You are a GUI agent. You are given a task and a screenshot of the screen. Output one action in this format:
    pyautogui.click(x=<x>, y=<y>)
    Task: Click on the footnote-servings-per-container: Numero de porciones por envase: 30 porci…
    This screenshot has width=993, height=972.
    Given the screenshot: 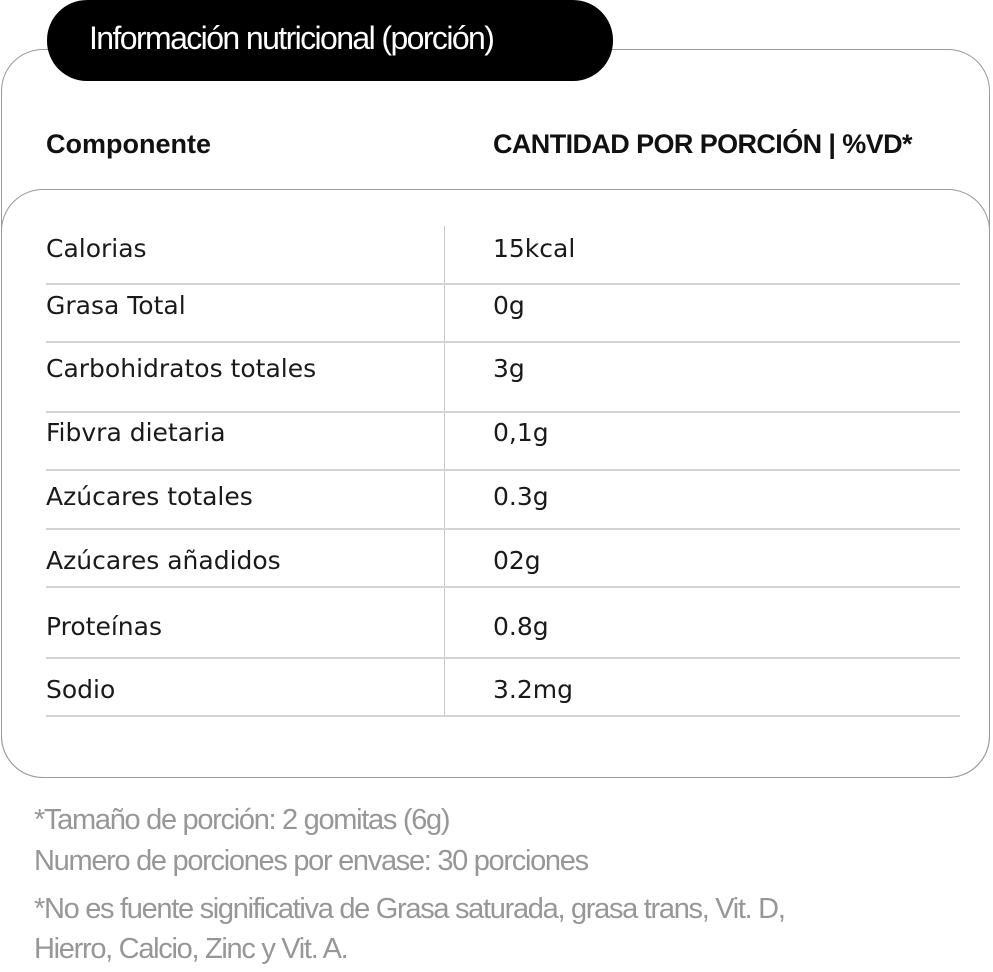 What is the action you would take?
    pyautogui.click(x=311, y=861)
    